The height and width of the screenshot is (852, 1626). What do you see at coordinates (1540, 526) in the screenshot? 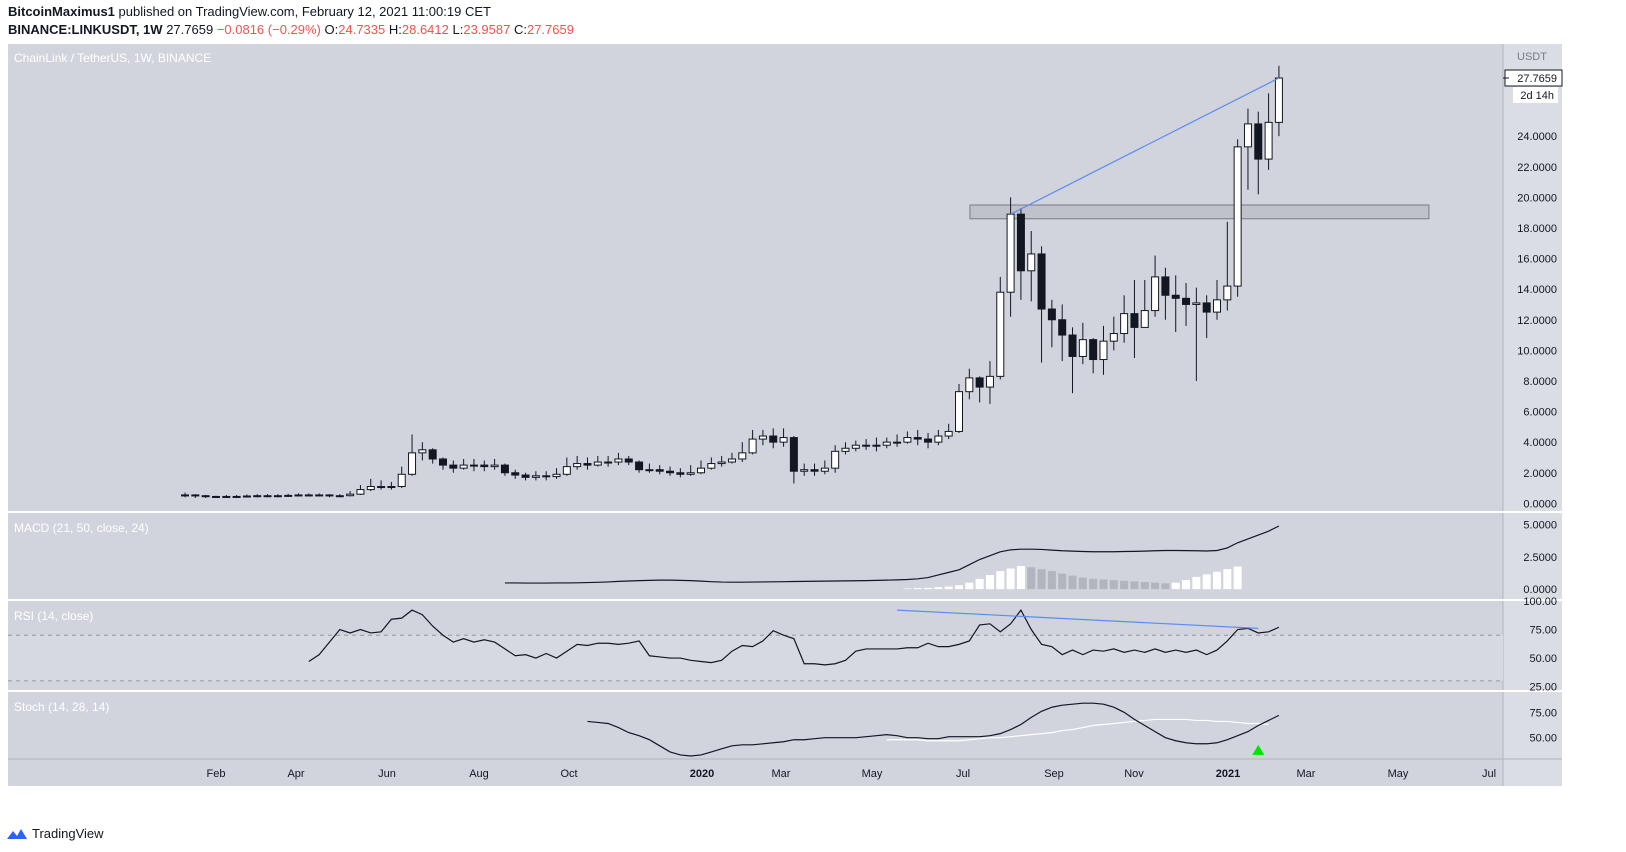
I see `macd-tick-label: 5.0000` at bounding box center [1540, 526].